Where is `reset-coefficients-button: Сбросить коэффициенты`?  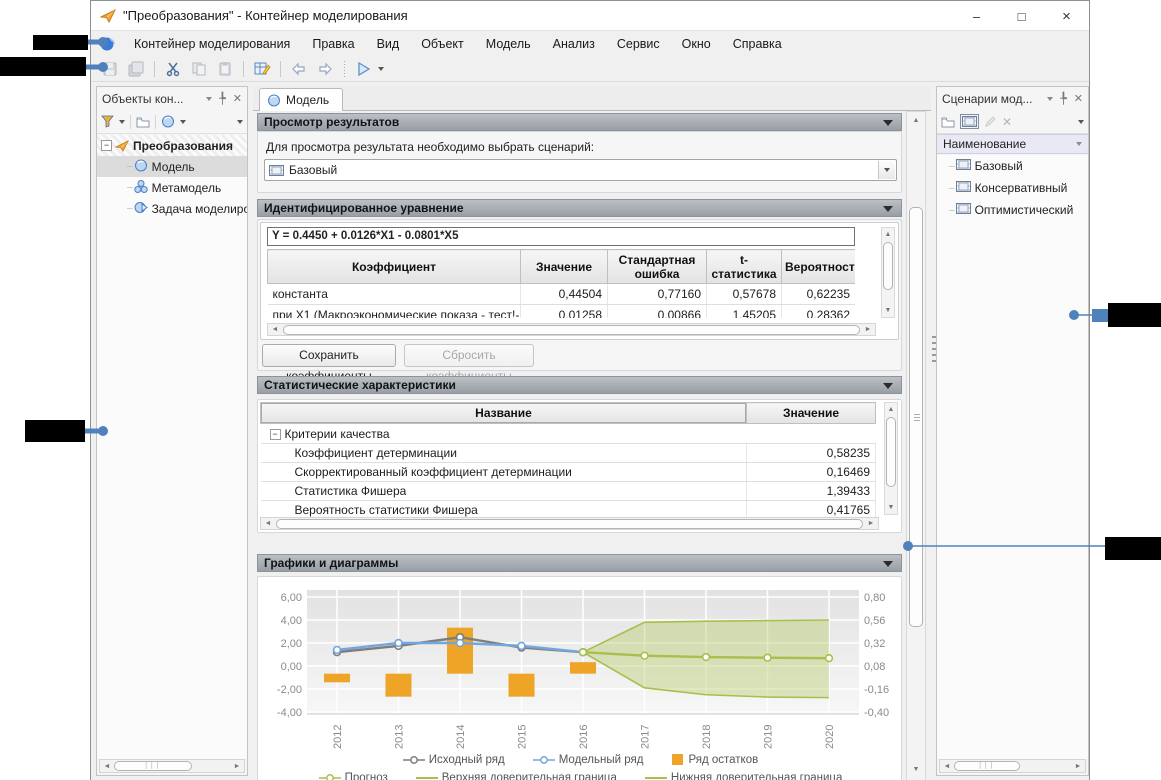 reset-coefficients-button: Сбросить коэффициенты is located at coordinates (469, 363).